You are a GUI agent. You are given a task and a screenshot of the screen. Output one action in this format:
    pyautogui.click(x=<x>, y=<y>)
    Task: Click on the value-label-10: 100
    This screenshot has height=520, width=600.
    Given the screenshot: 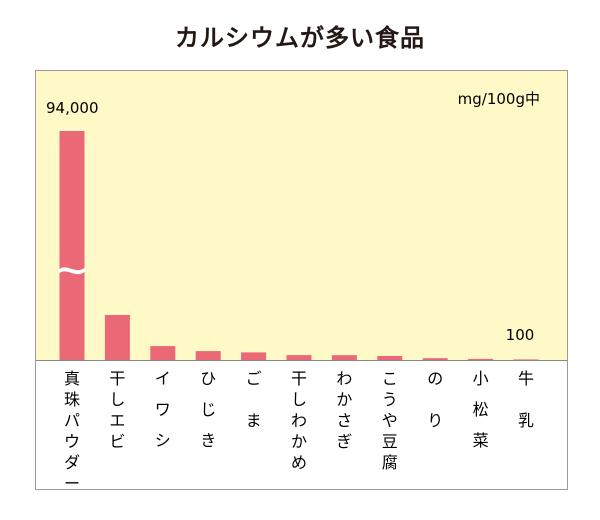 What is the action you would take?
    pyautogui.click(x=520, y=335)
    